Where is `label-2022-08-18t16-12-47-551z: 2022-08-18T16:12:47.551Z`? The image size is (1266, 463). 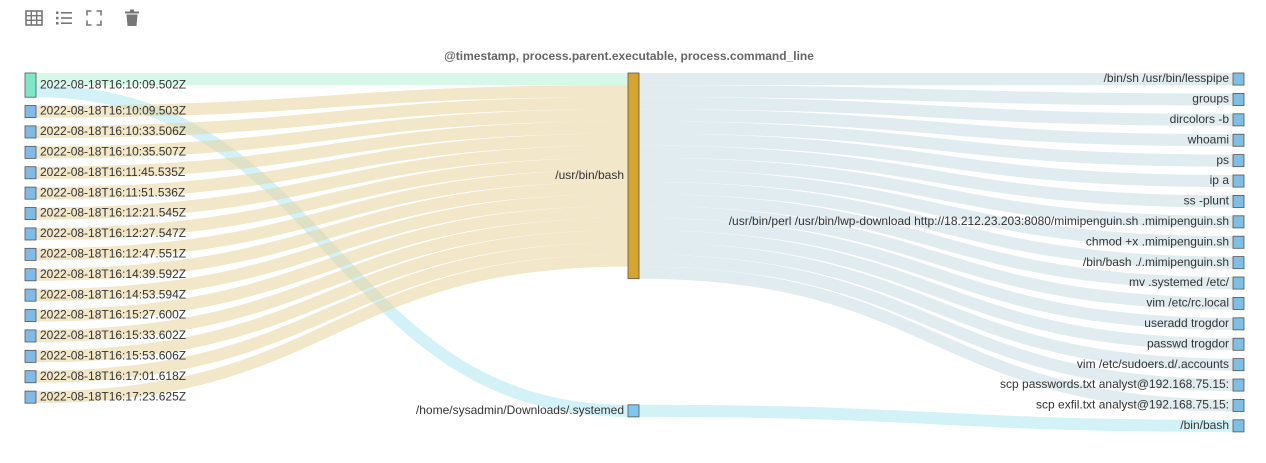
label-2022-08-18t16-12-47-551z: 2022-08-18T16:12:47.551Z is located at coordinates (113, 254).